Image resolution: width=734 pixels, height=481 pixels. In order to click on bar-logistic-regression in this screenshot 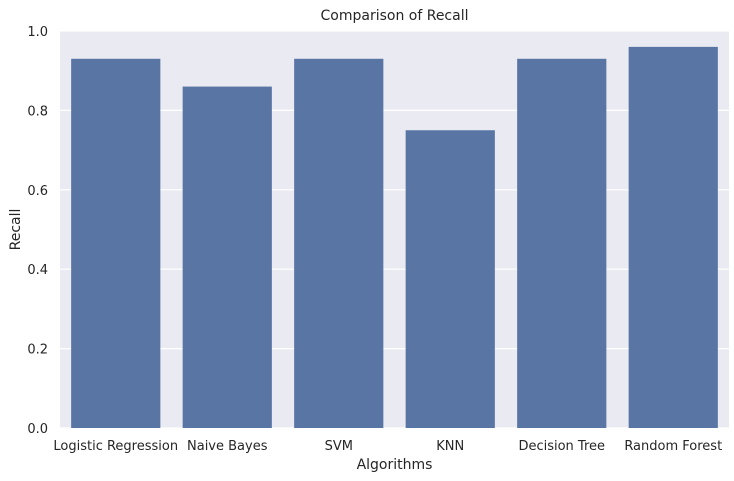, I will do `click(116, 243)`.